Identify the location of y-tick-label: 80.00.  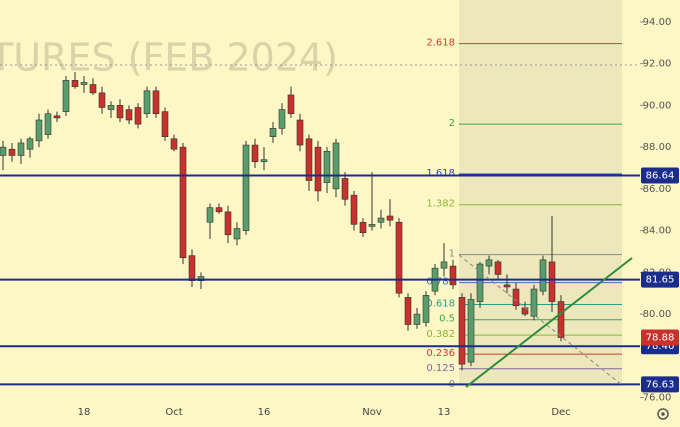
(657, 314).